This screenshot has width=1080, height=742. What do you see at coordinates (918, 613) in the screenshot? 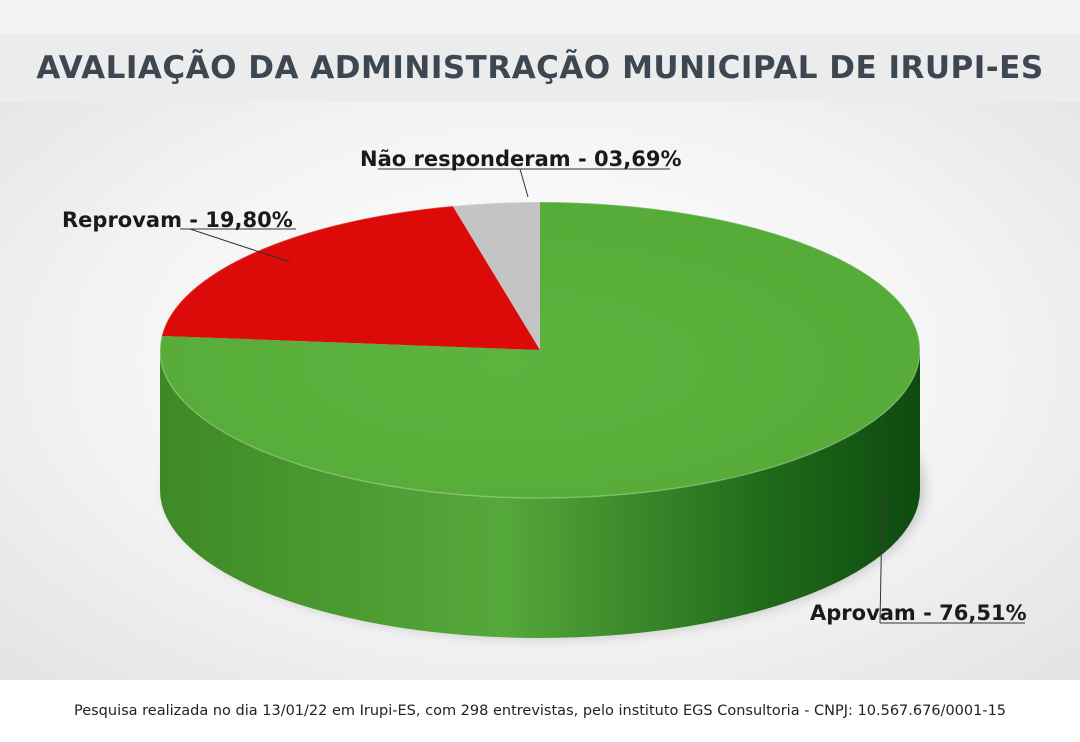
I see `slice-aprovam-label: Aprovam - 76,51%` at bounding box center [918, 613].